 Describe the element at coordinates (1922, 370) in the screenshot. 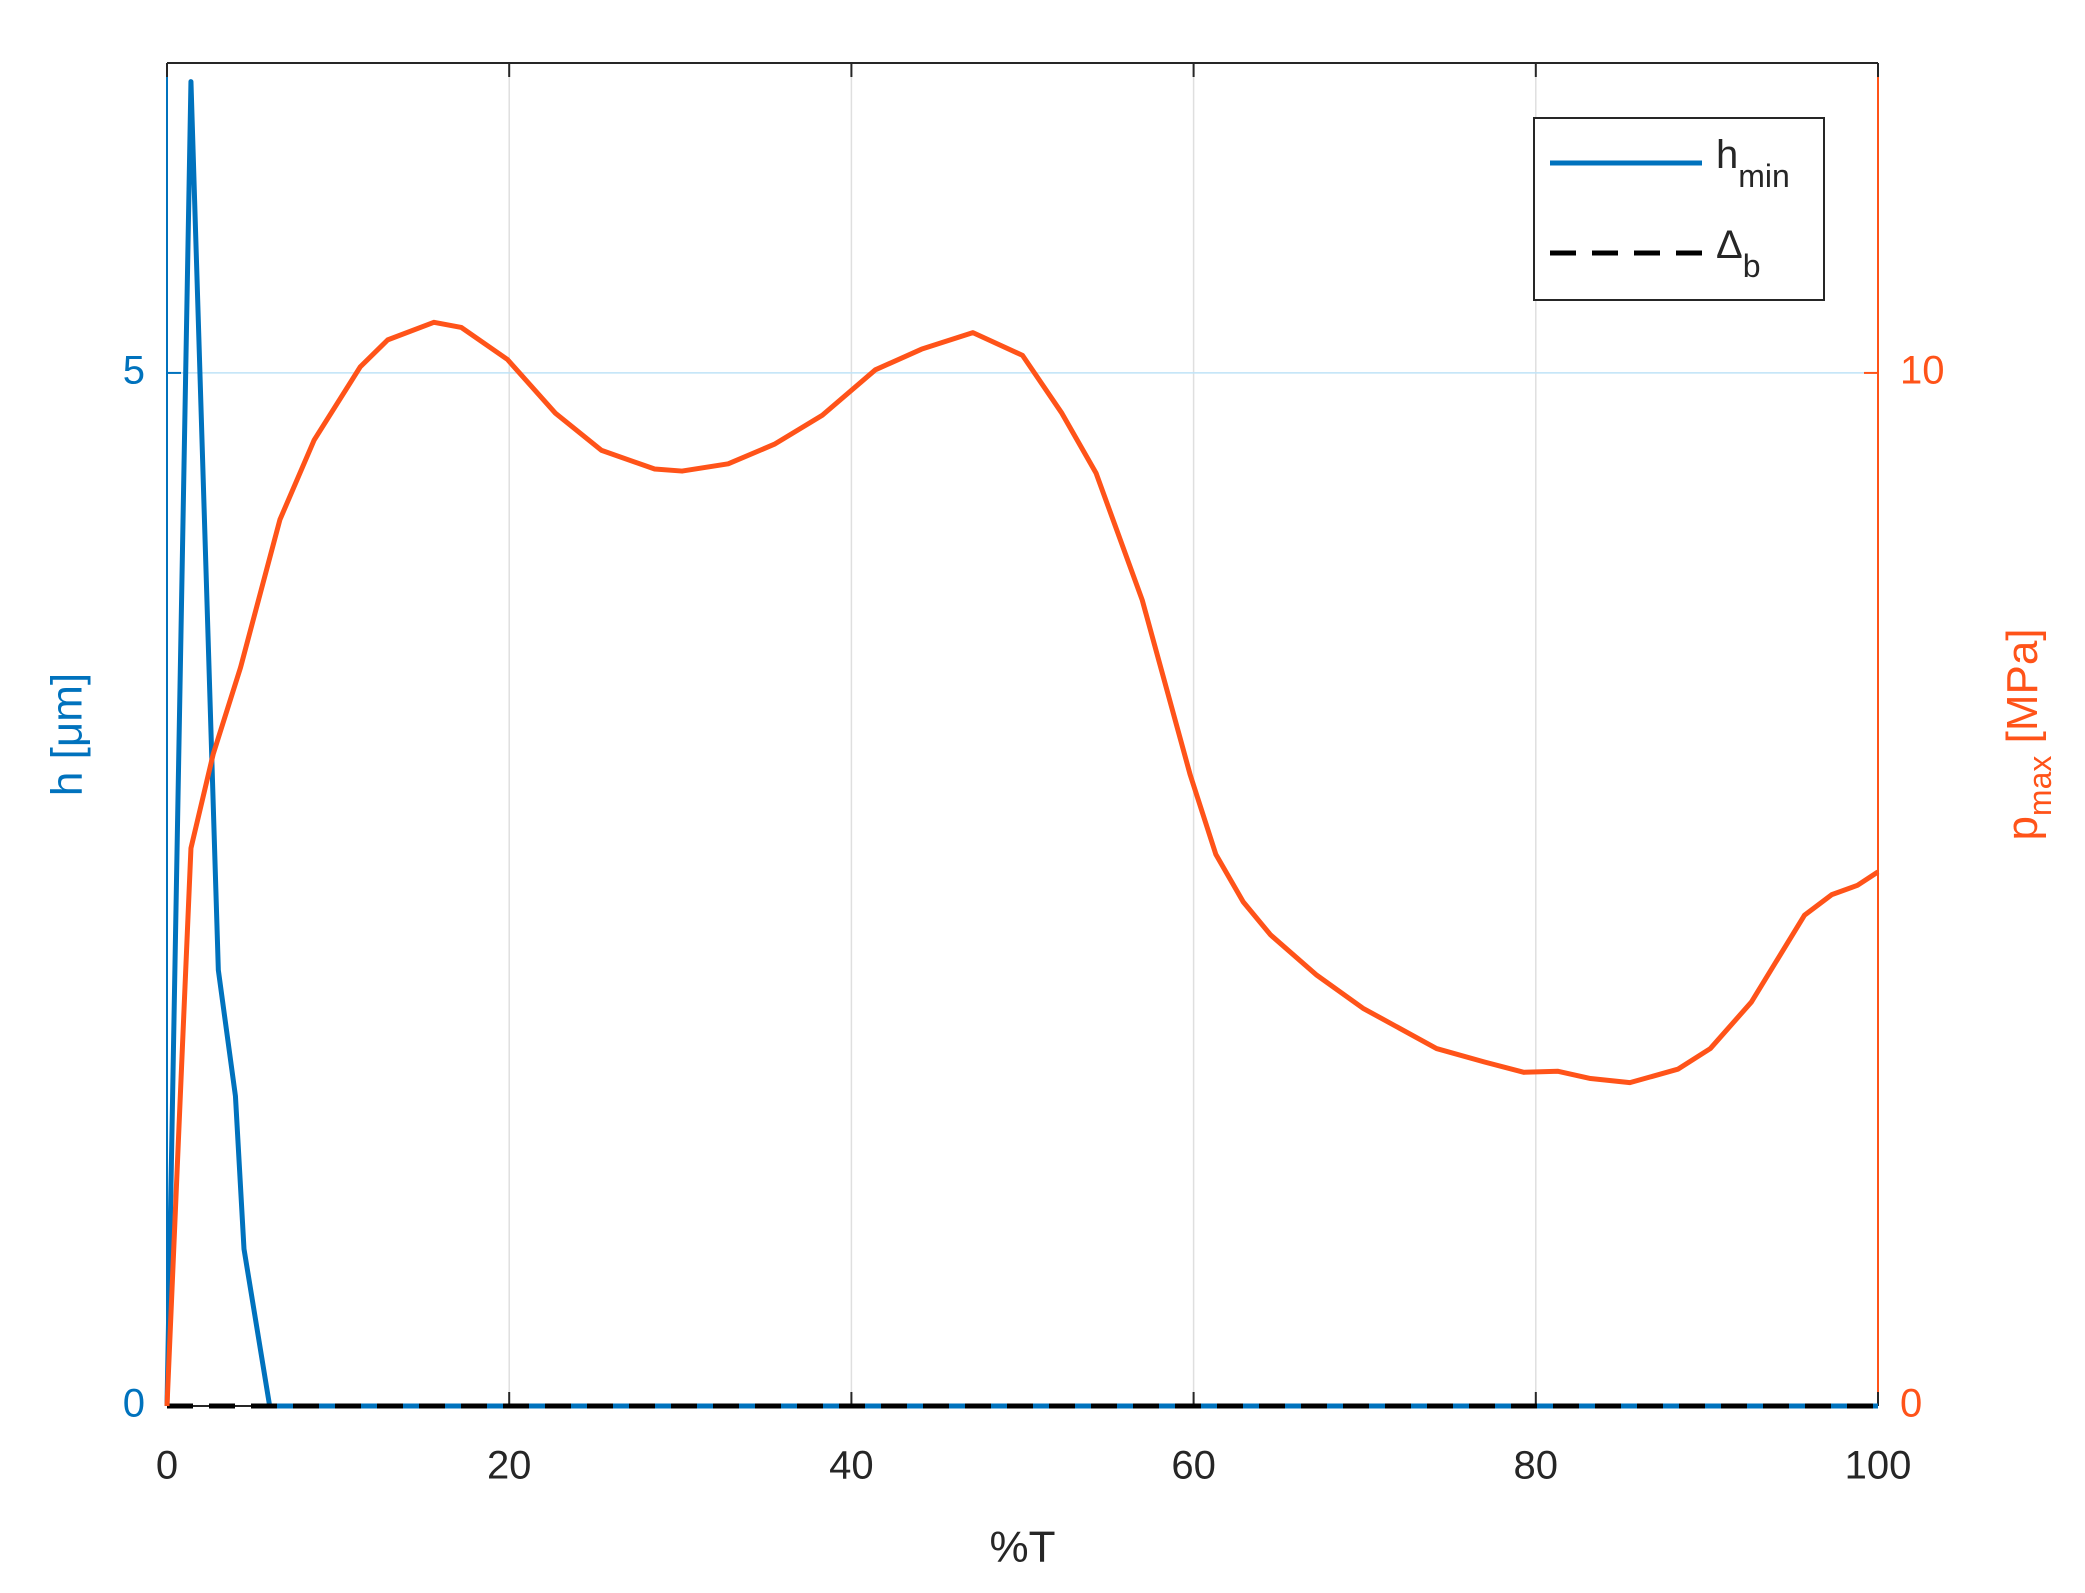

I see `y2-tick-label: 10` at that location.